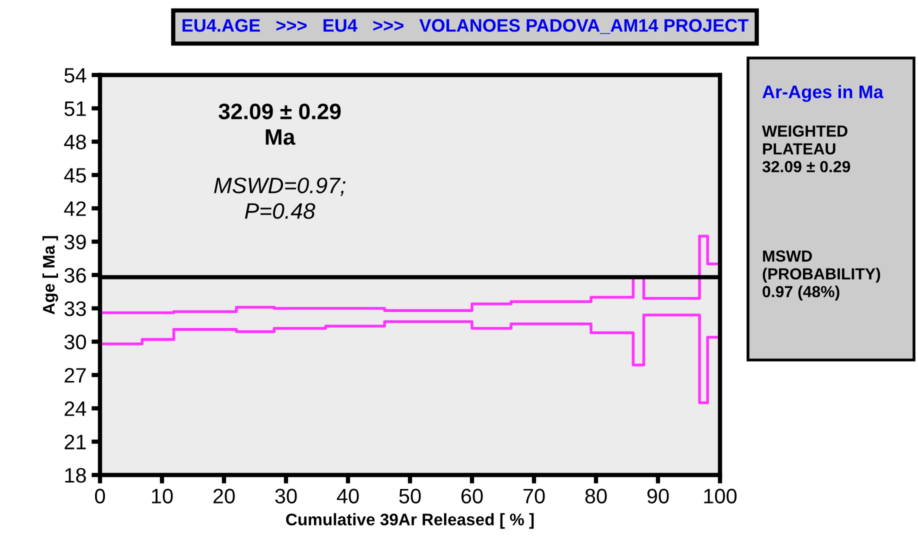 This screenshot has height=550, width=918. Describe the element at coordinates (821, 275) in the screenshot. I see `text: MSWD (PROBABILITY) 0.97 (48%)` at that location.